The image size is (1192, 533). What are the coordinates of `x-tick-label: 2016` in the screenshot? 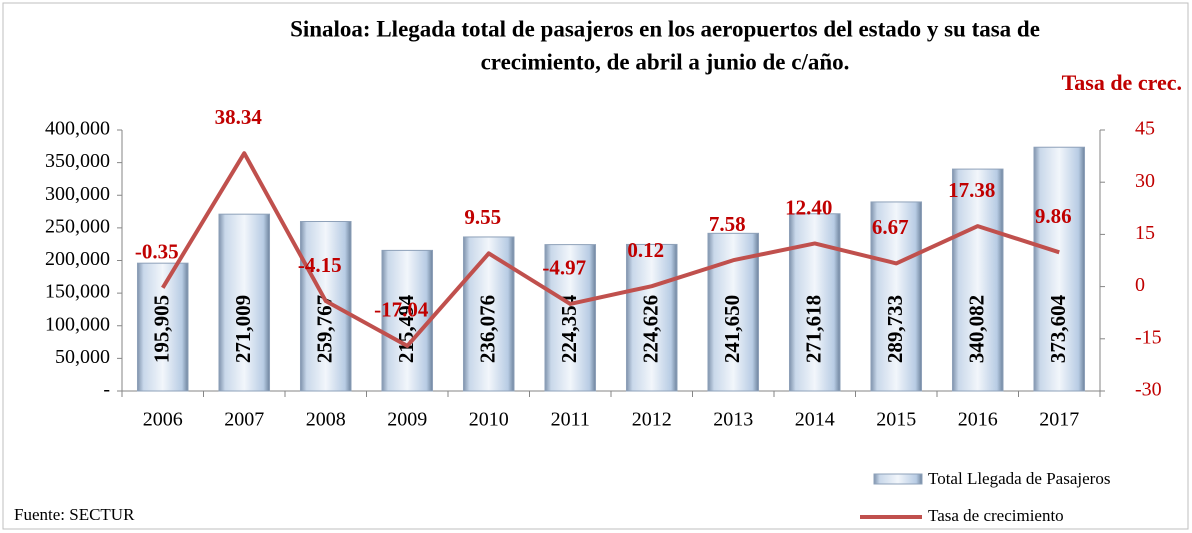 It's located at (978, 420).